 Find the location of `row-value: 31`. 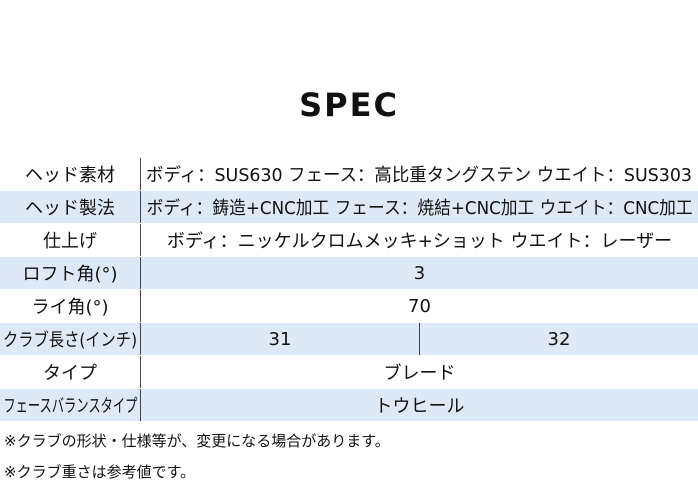

row-value: 31 is located at coordinates (280, 339).